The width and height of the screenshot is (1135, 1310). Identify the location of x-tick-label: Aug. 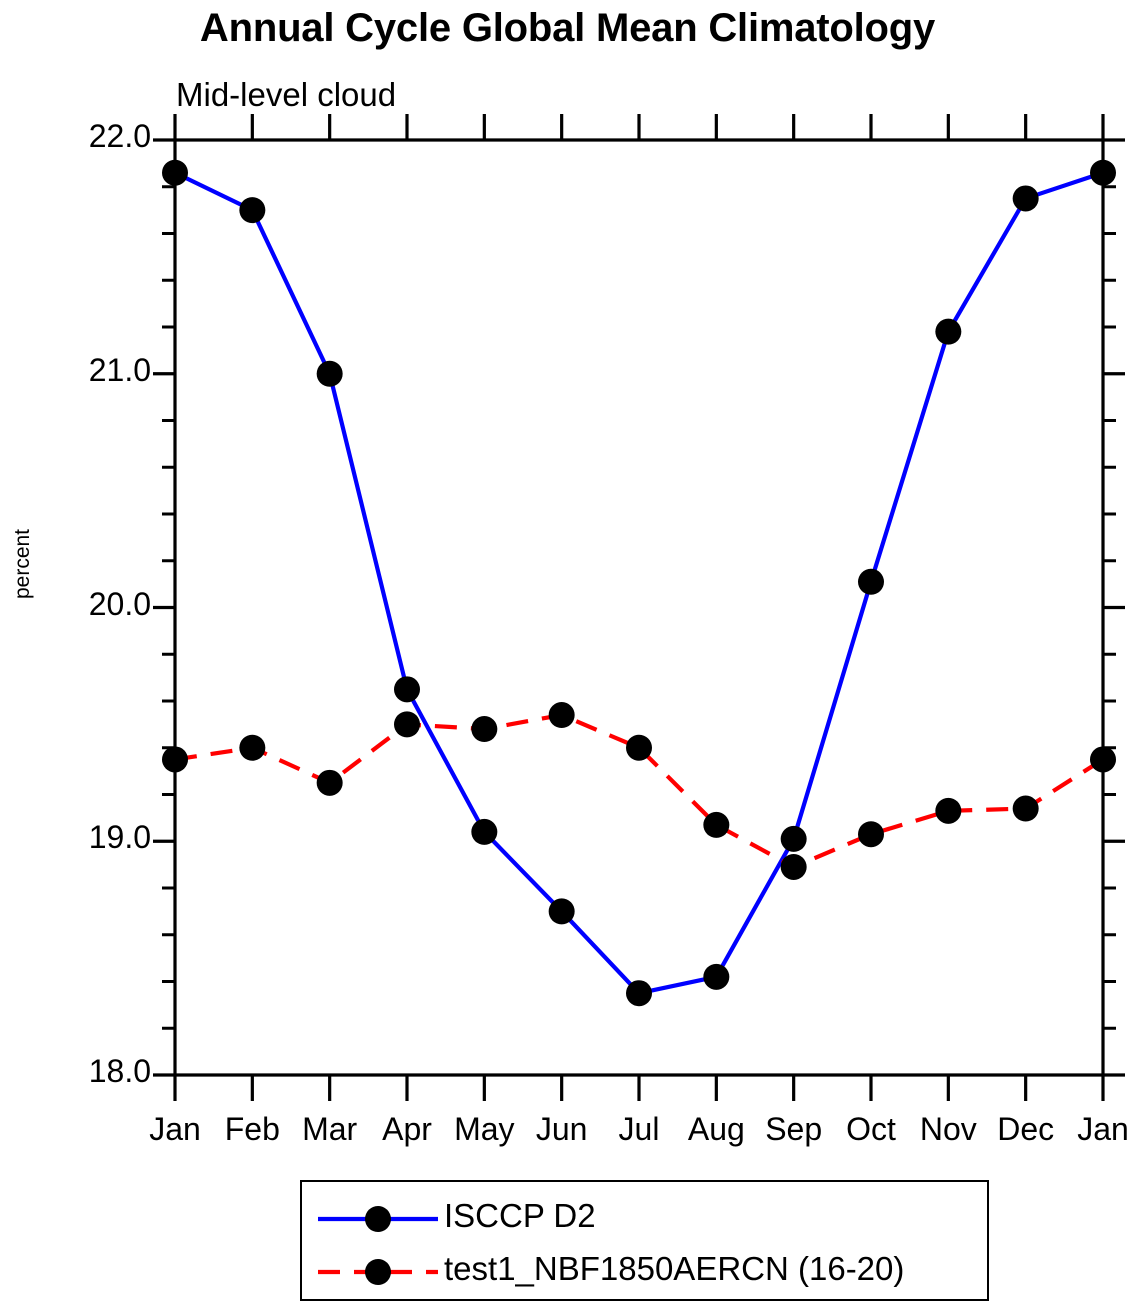
(716, 1129).